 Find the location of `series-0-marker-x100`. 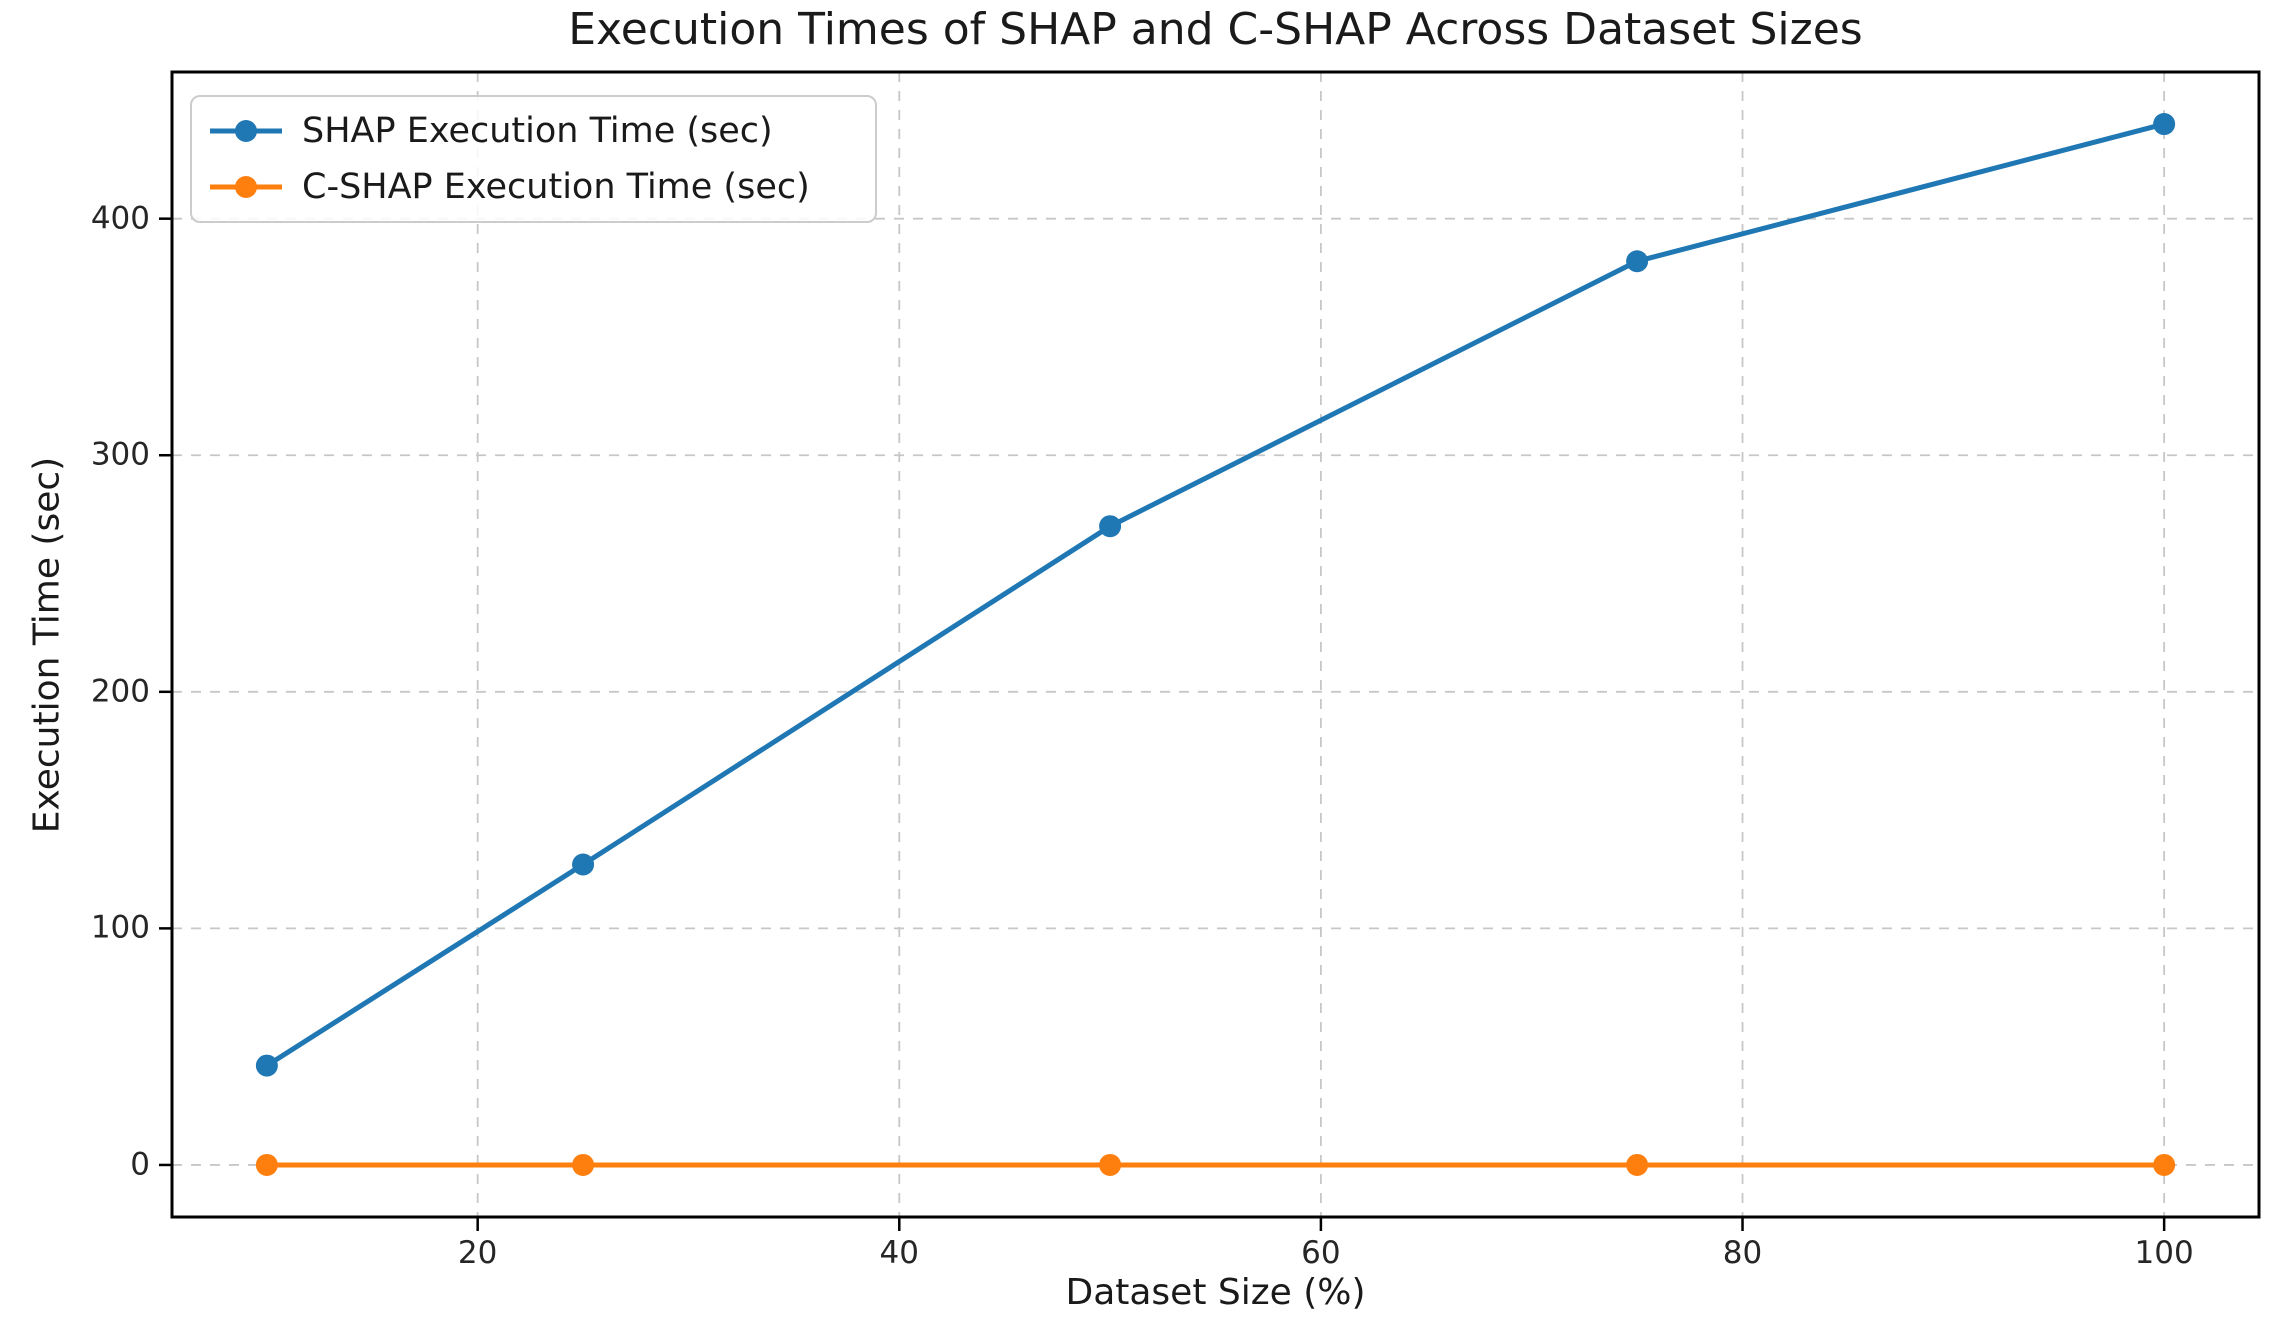

series-0-marker-x100 is located at coordinates (2164, 124).